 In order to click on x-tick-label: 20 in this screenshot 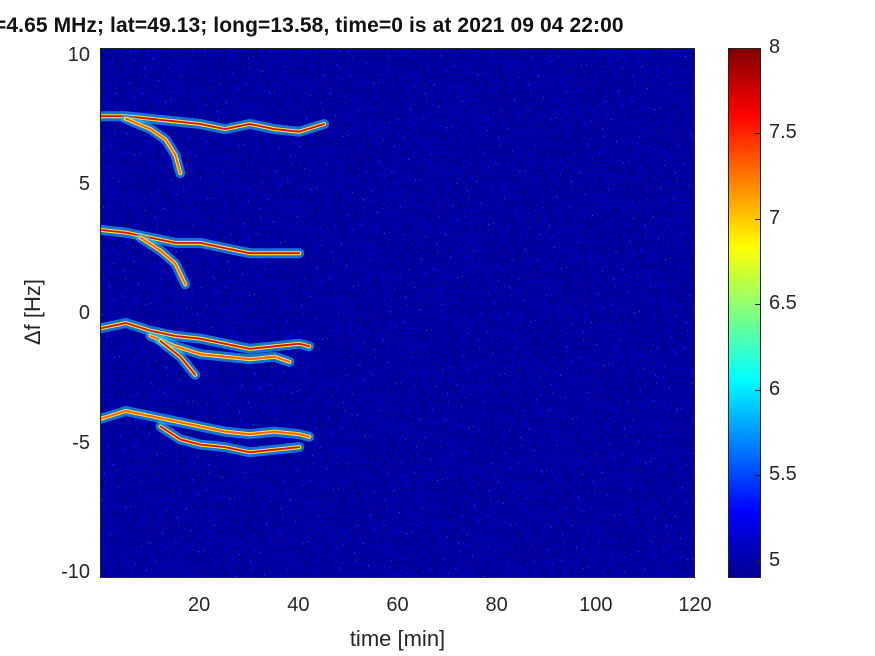, I will do `click(199, 605)`.